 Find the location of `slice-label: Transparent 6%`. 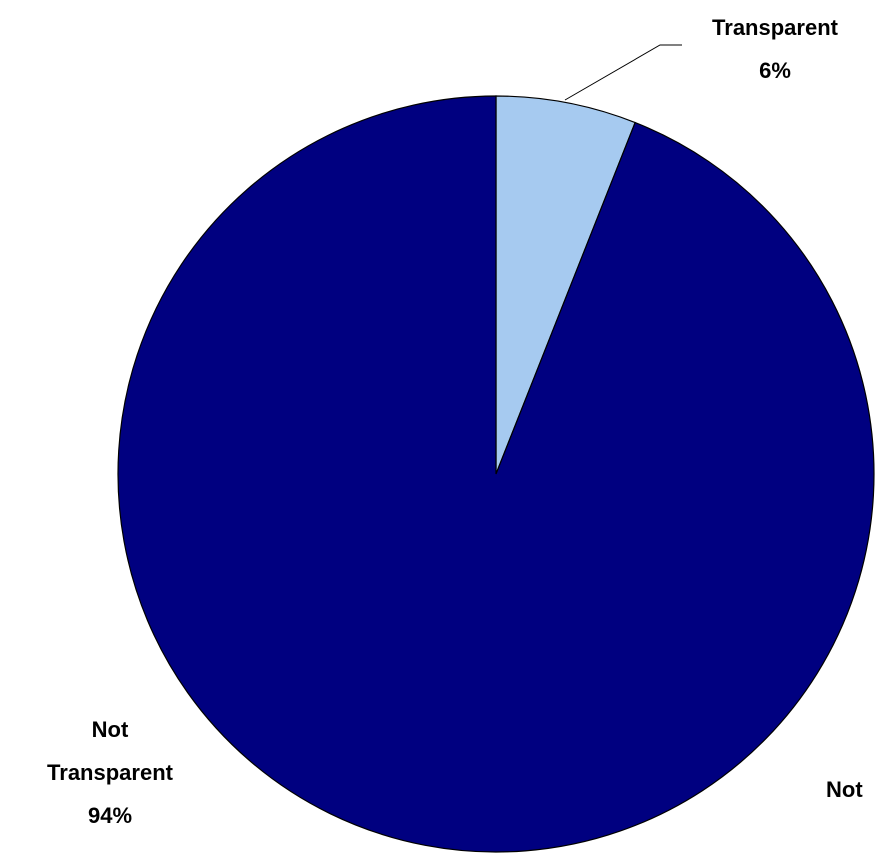

slice-label: Transparent 6% is located at coordinates (775, 49).